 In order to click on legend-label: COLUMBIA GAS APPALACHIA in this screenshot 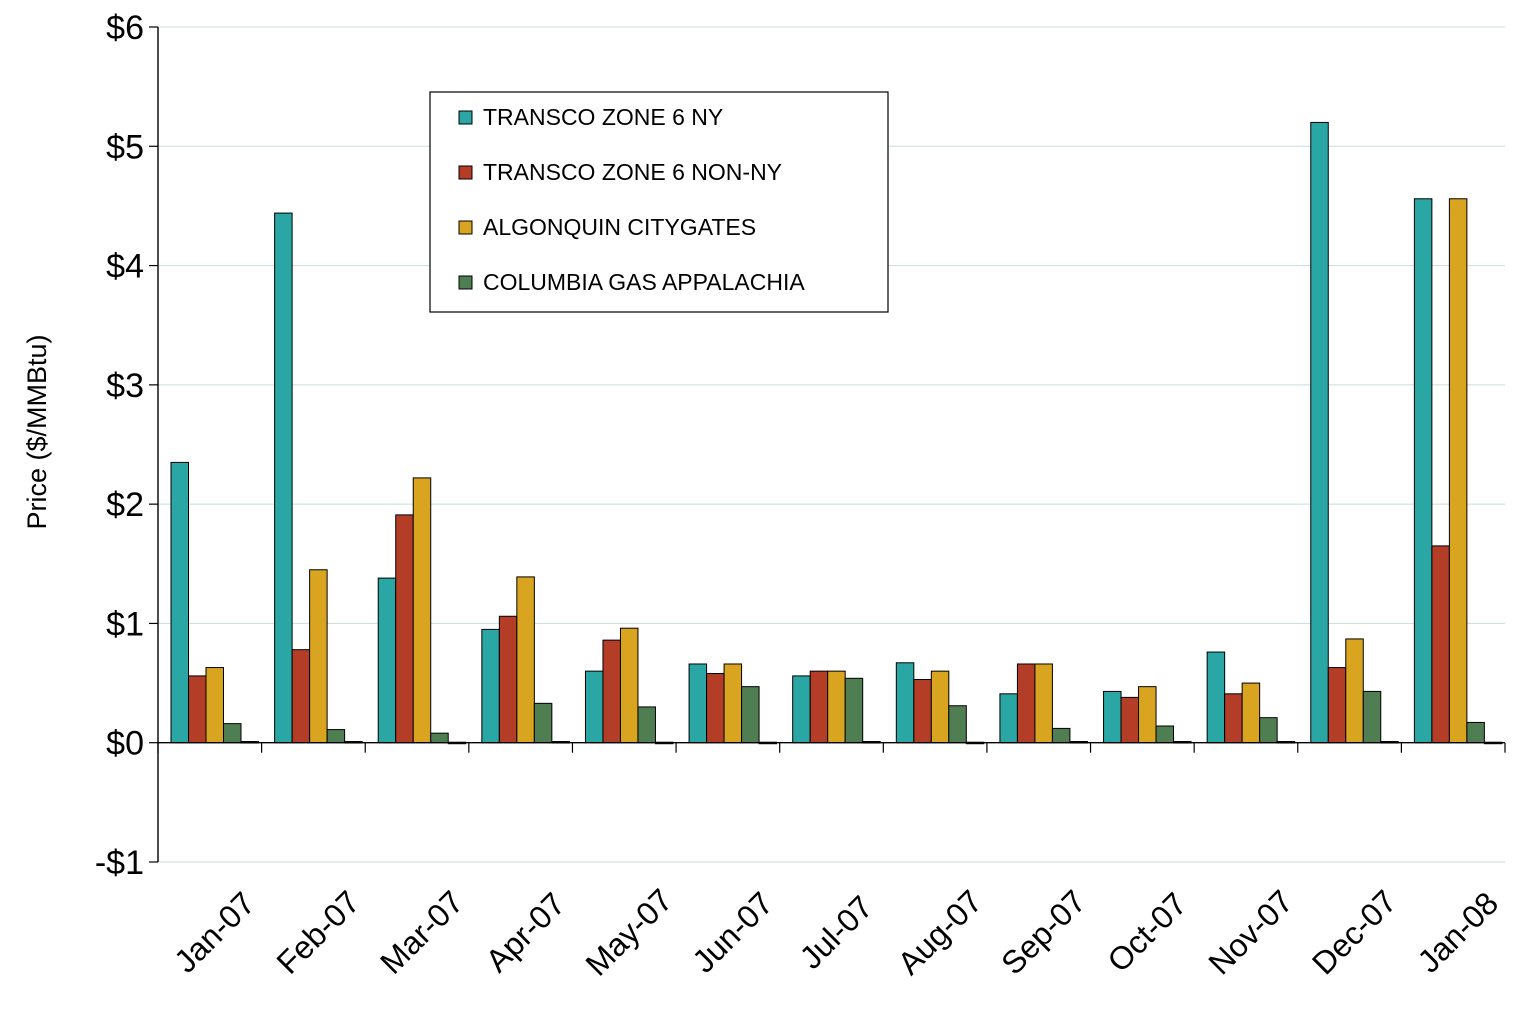, I will do `click(644, 282)`.